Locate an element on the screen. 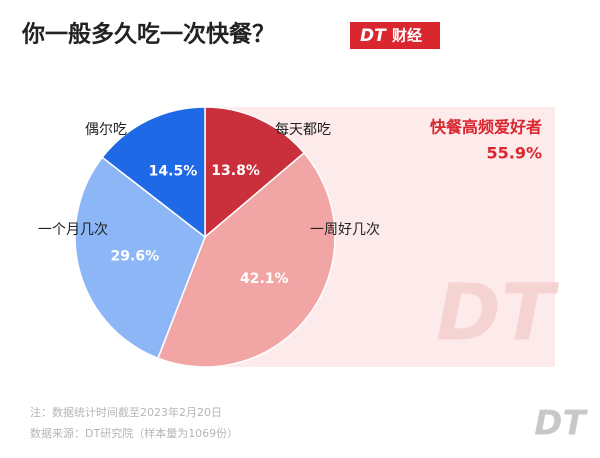  annotation-text: 快餐高频爱好者 is located at coordinates (486, 127).